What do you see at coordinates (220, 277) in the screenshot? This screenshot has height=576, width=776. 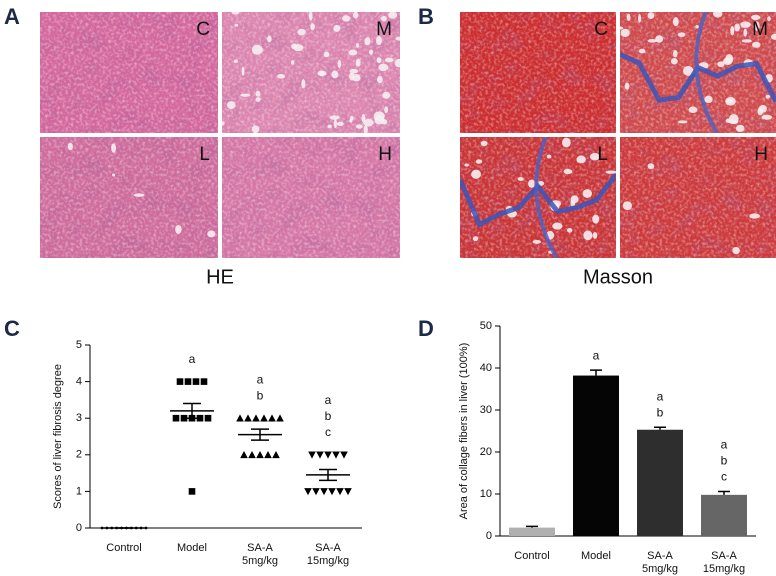 I see `stain-label: HE` at bounding box center [220, 277].